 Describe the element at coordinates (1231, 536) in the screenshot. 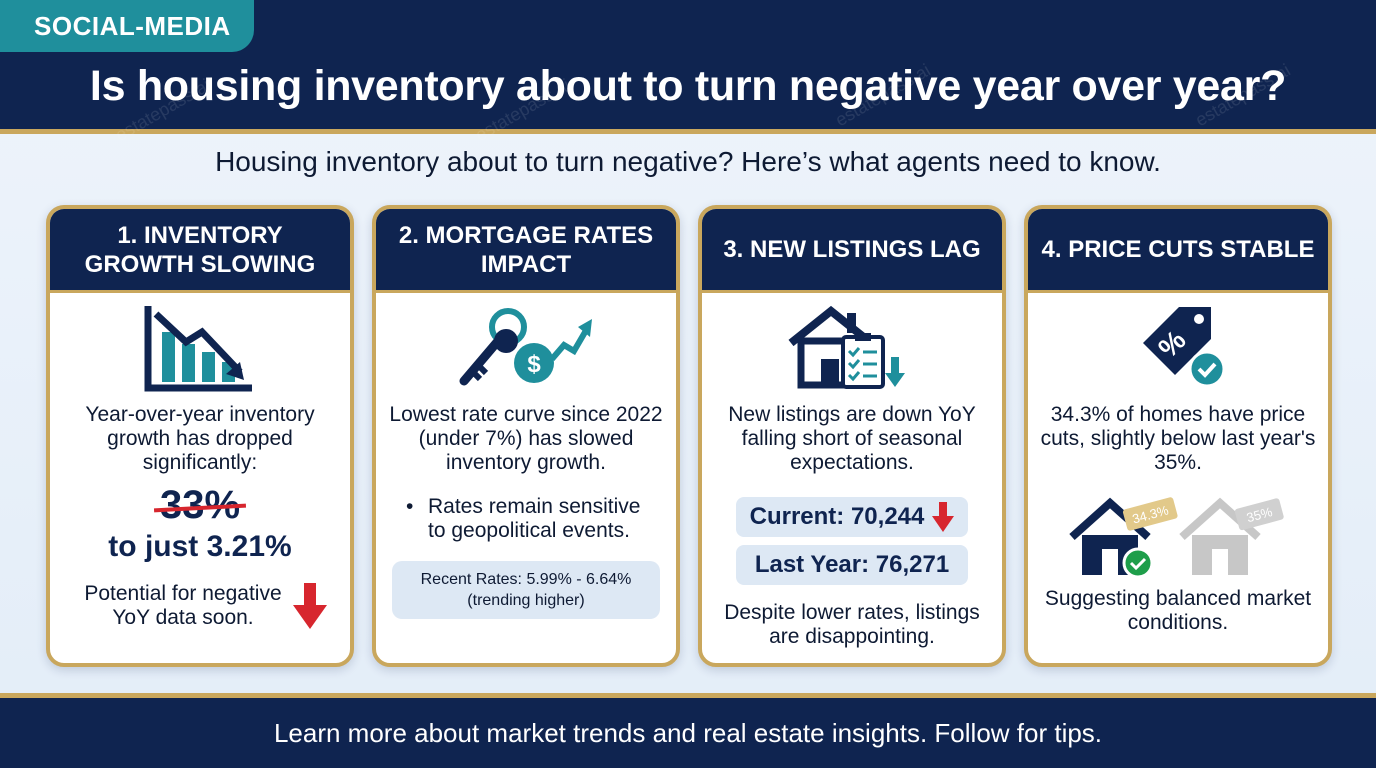

I see `house-price-tag-last-year-icon: 35%` at that location.